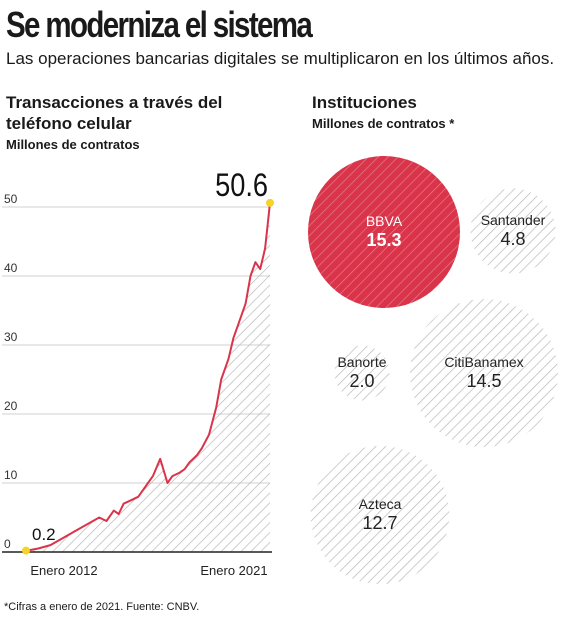  Describe the element at coordinates (364, 102) in the screenshot. I see `bubble-chart-title: Instituciones` at that location.